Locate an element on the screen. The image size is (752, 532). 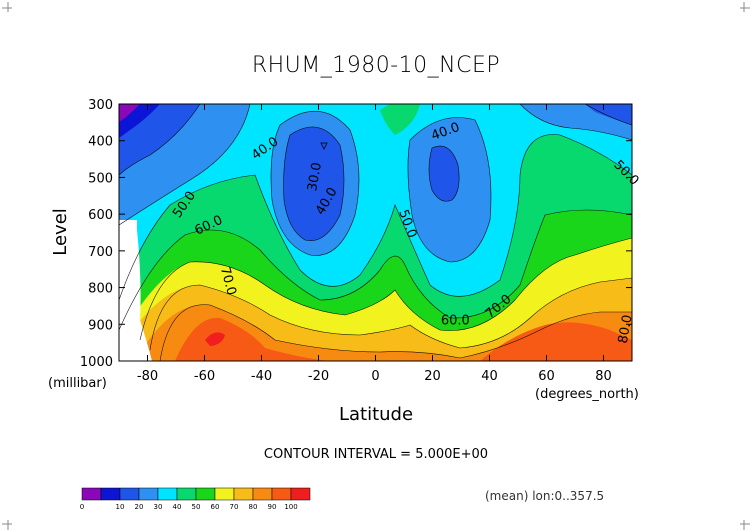
y-axis-label: Level is located at coordinates (60, 232).